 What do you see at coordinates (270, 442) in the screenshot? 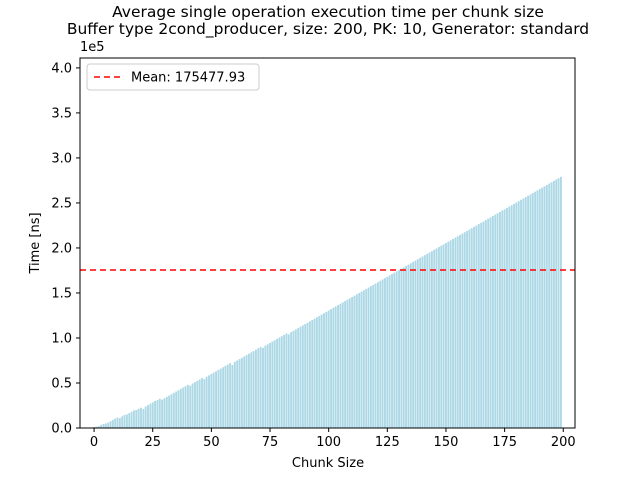
I see `x-tick-label: 75` at bounding box center [270, 442].